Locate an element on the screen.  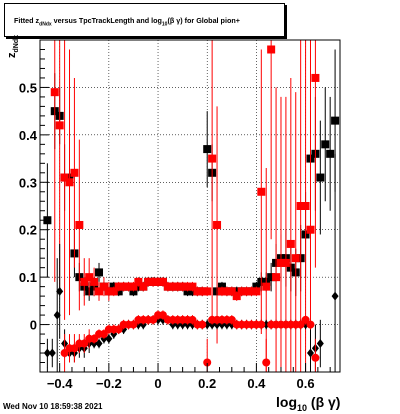
y-tick-label: 0 is located at coordinates (33, 325).